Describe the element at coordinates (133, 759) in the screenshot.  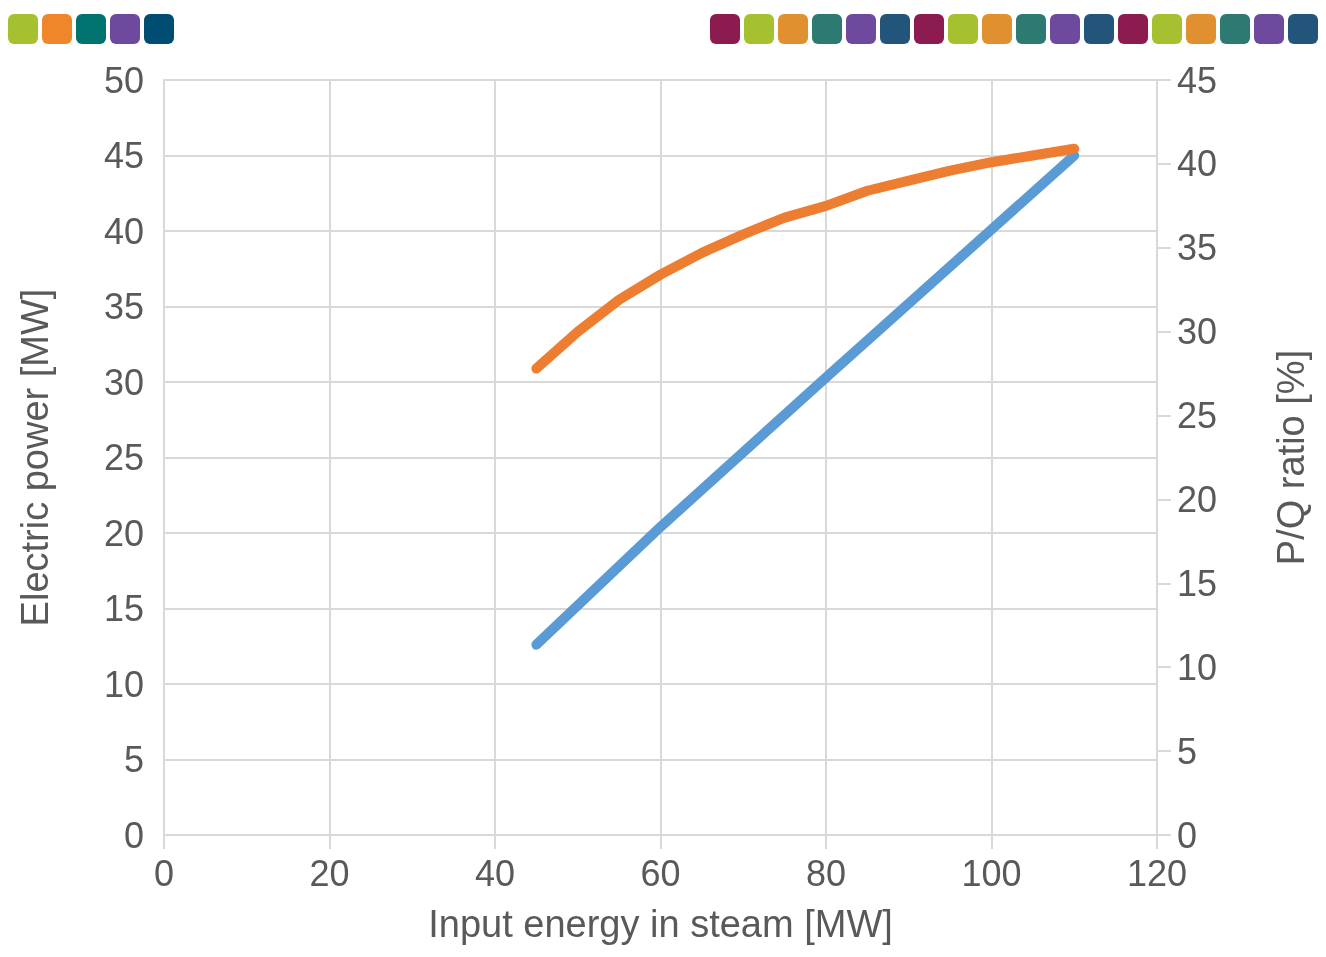
I see `y-tick-label: 5` at that location.